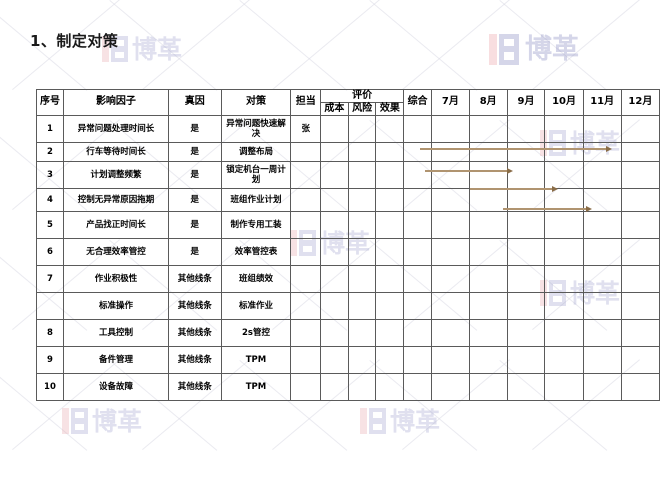 The height and width of the screenshot is (495, 660). What do you see at coordinates (348, 128) in the screenshot?
I see `table-row: 1 异常问题处理时间长 是 异常问题快速解决 张` at bounding box center [348, 128].